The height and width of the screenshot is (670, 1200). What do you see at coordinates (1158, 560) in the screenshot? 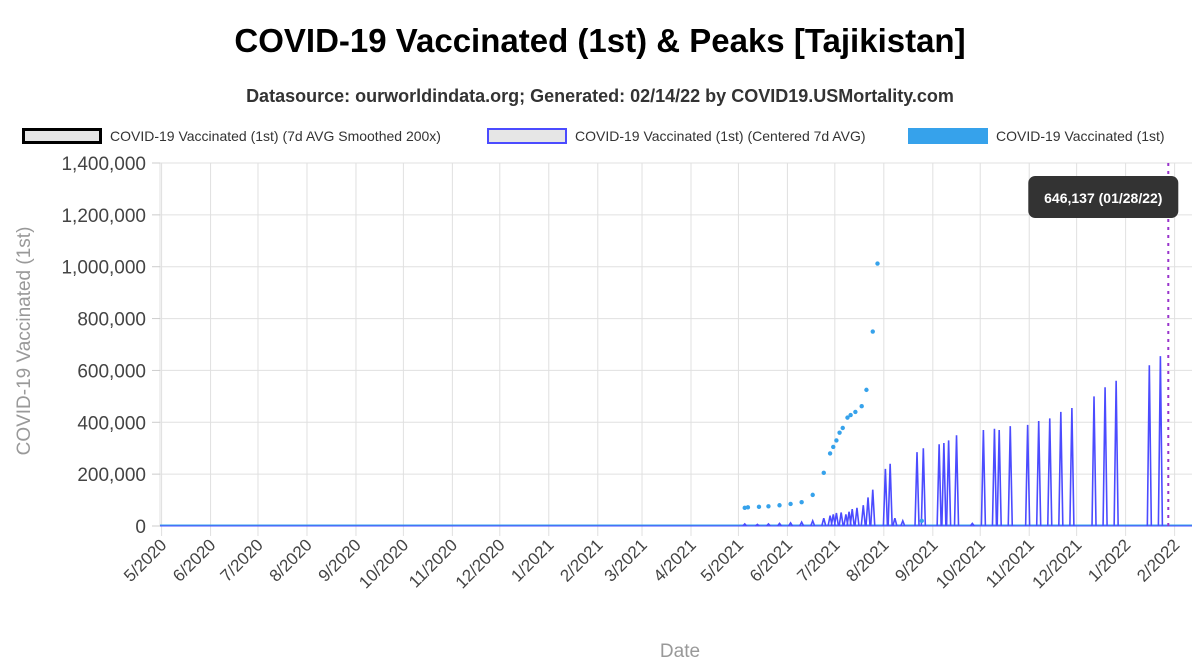
I see `x-tick-label: 2/2022` at bounding box center [1158, 560].